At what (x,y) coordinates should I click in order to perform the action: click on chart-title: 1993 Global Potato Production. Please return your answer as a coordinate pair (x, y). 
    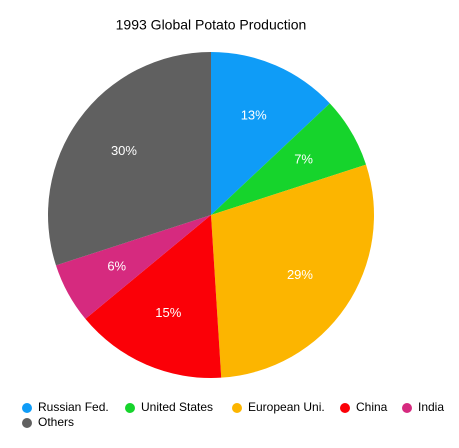
    Looking at the image, I should click on (211, 25).